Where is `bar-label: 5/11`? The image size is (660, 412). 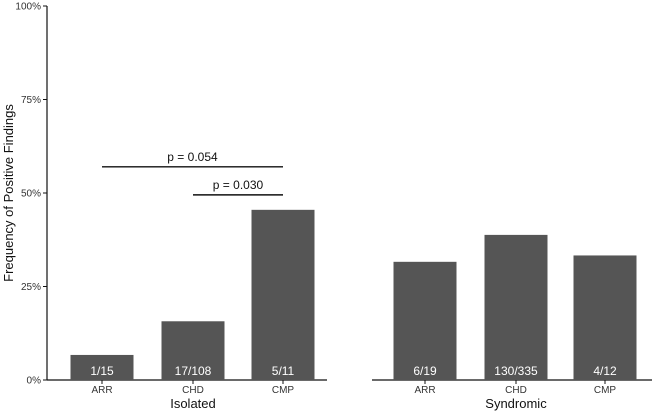 bar-label: 5/11 is located at coordinates (283, 371).